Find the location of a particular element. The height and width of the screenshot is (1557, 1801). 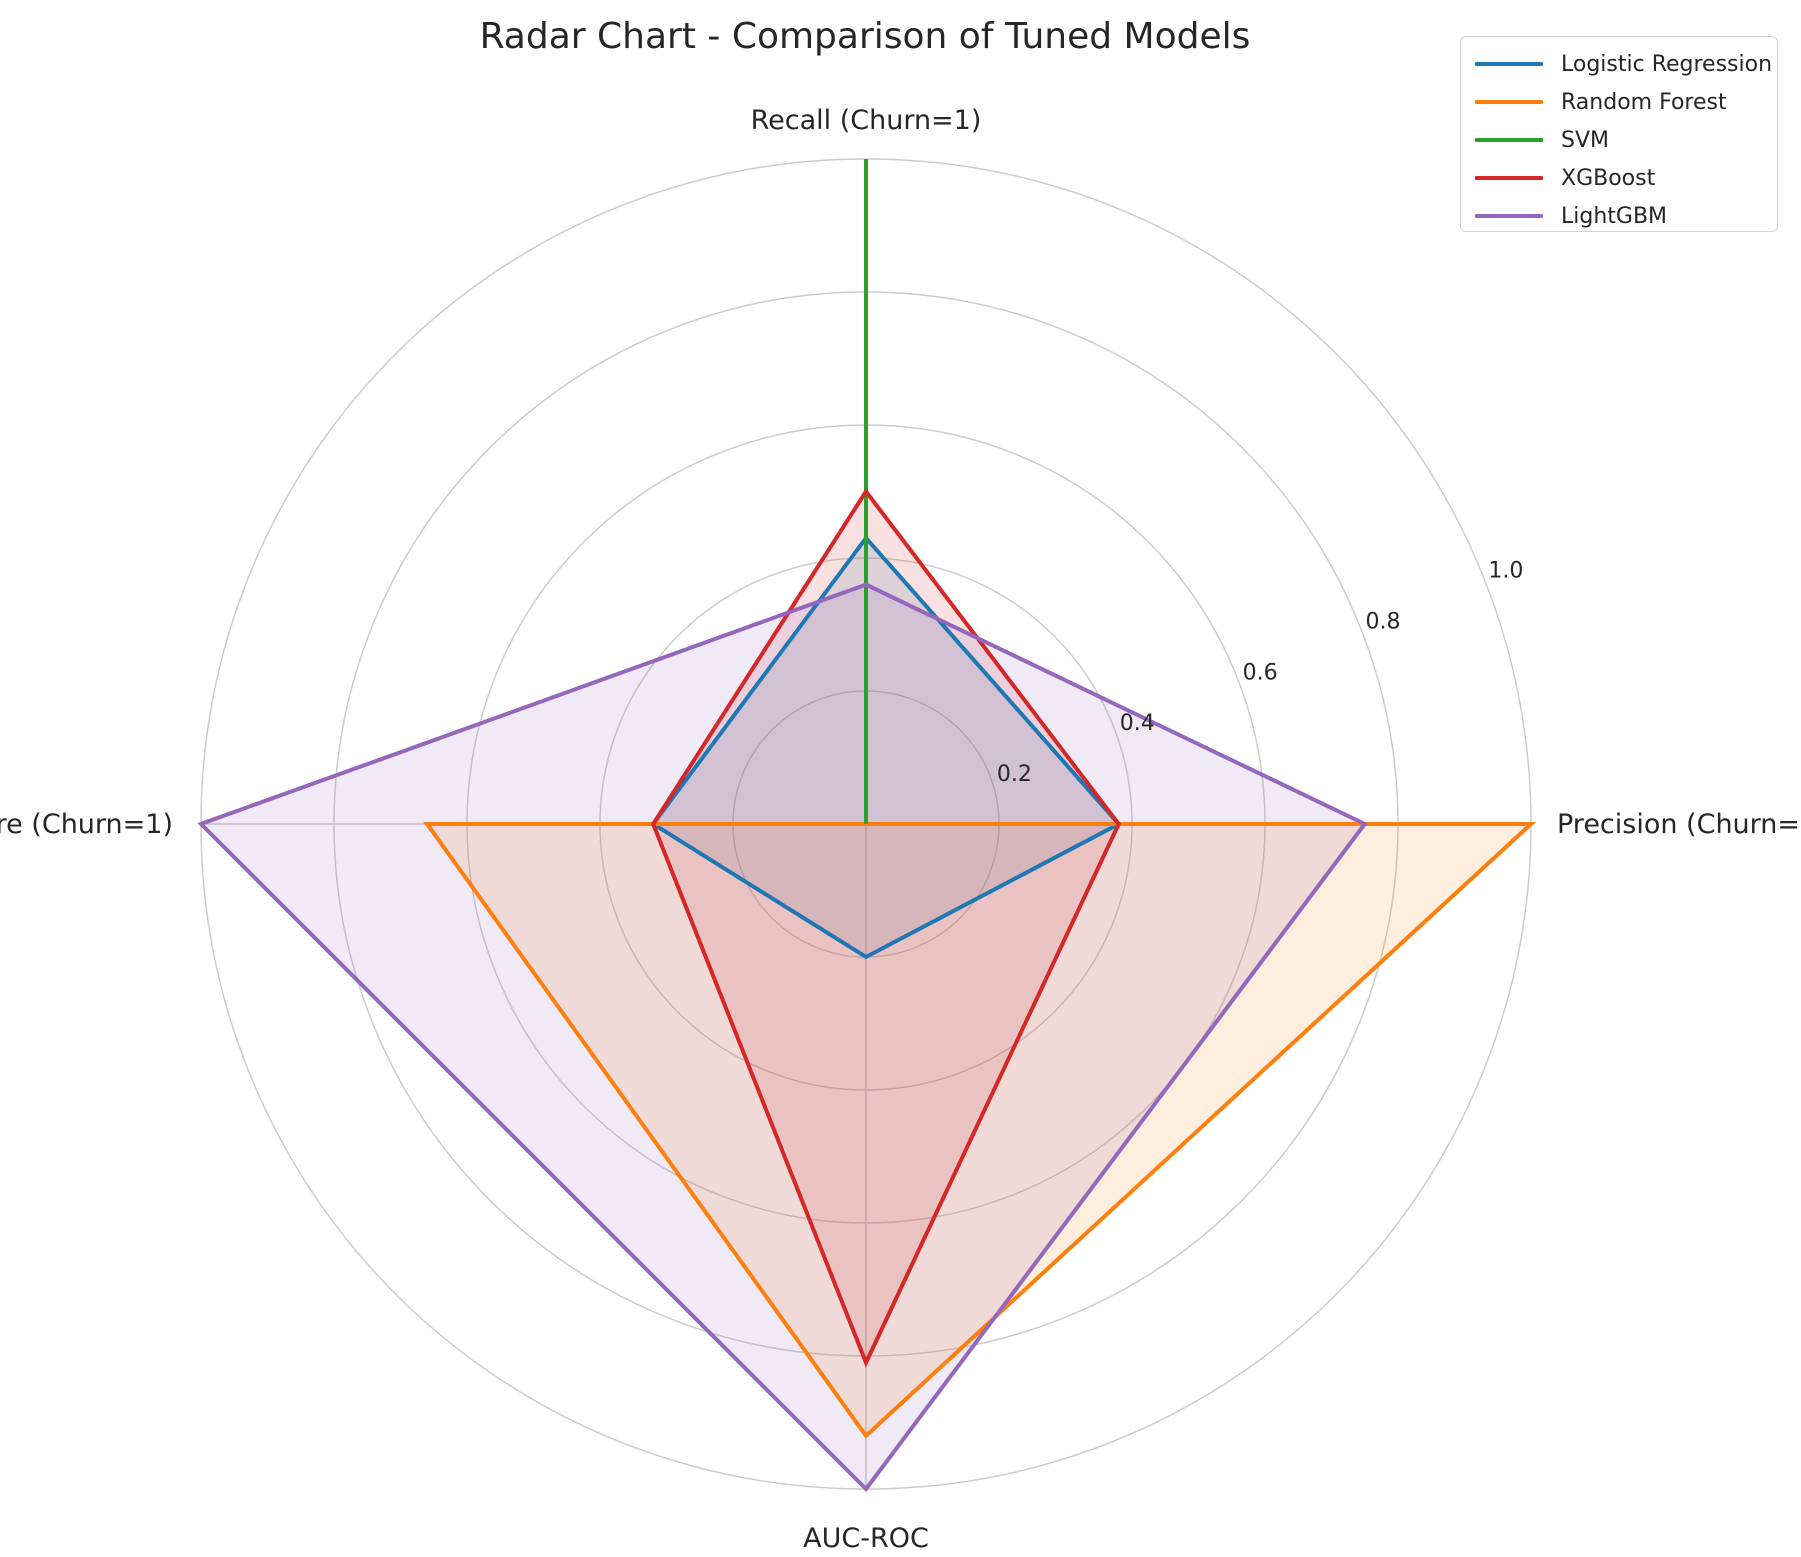

legend-label: Random Forest is located at coordinates (1644, 102).